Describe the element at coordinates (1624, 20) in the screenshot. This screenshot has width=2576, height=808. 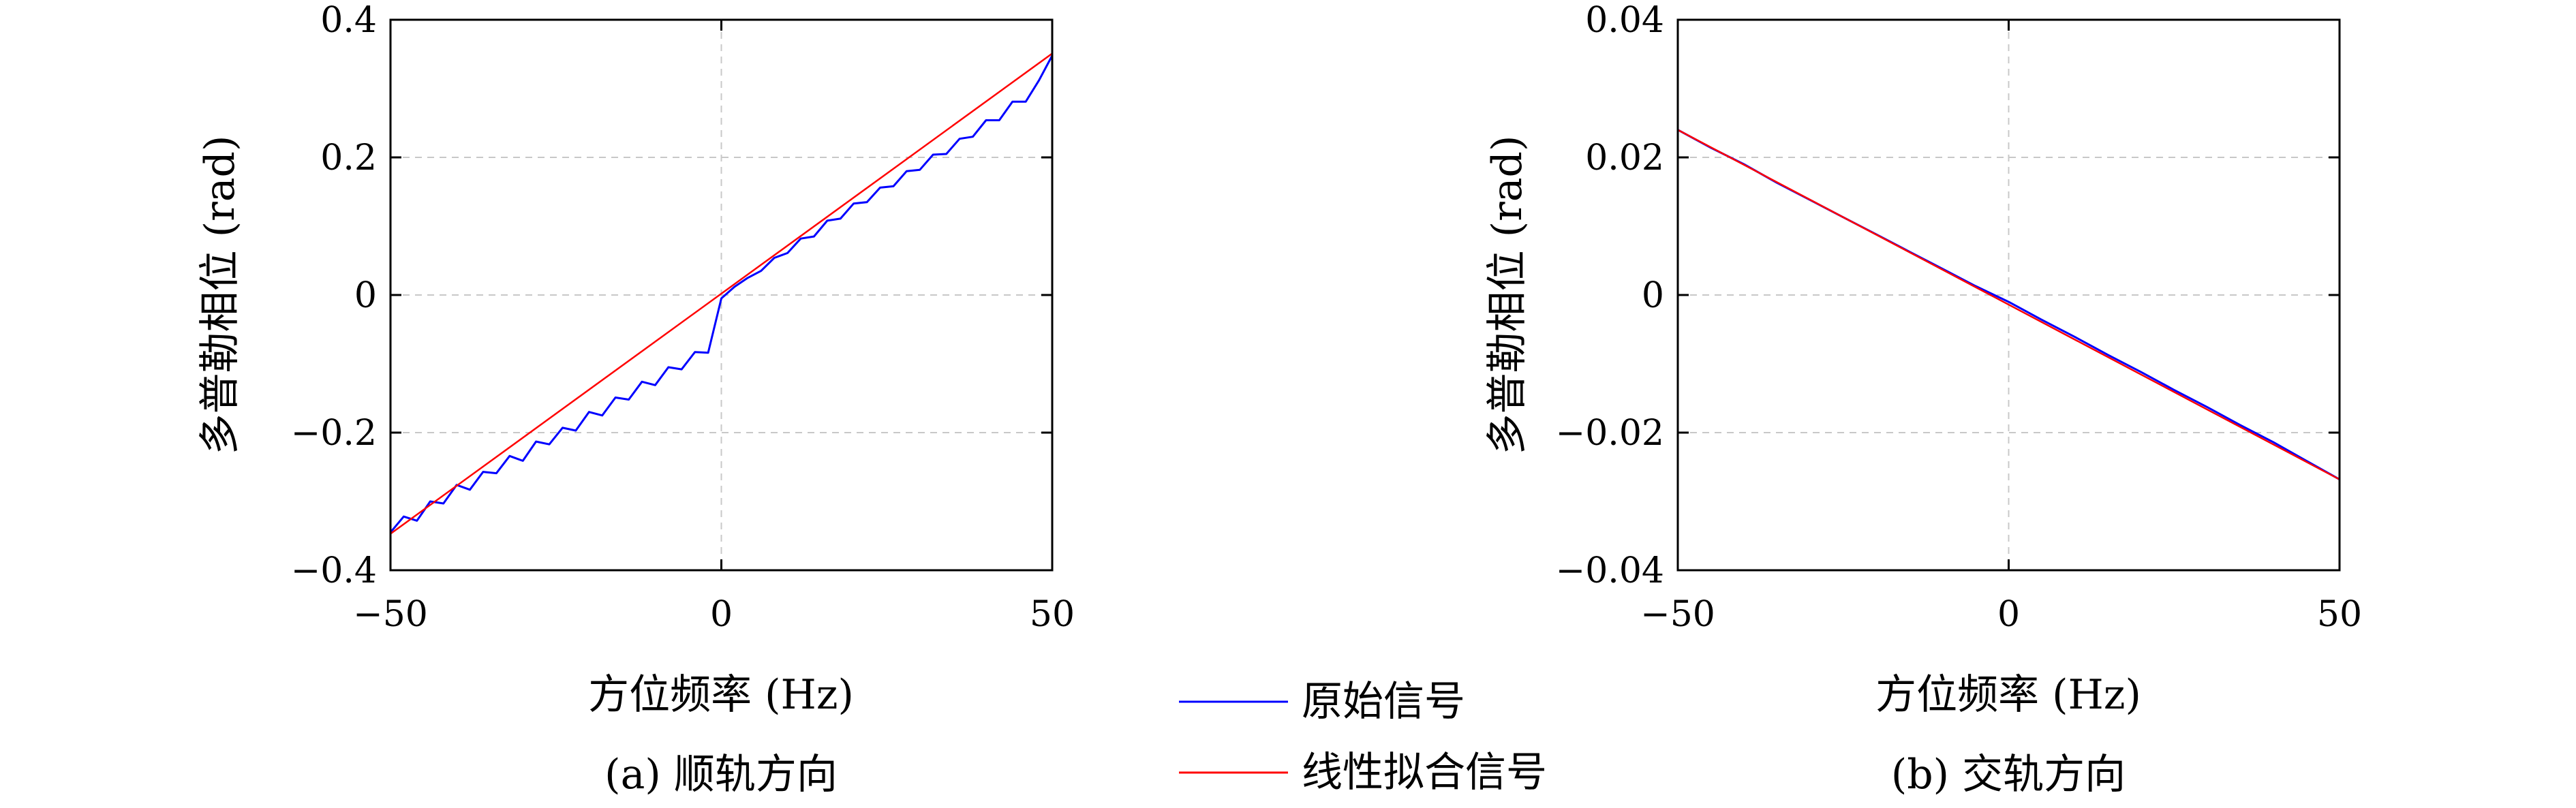
I see `y-tick-label: 0.04` at that location.